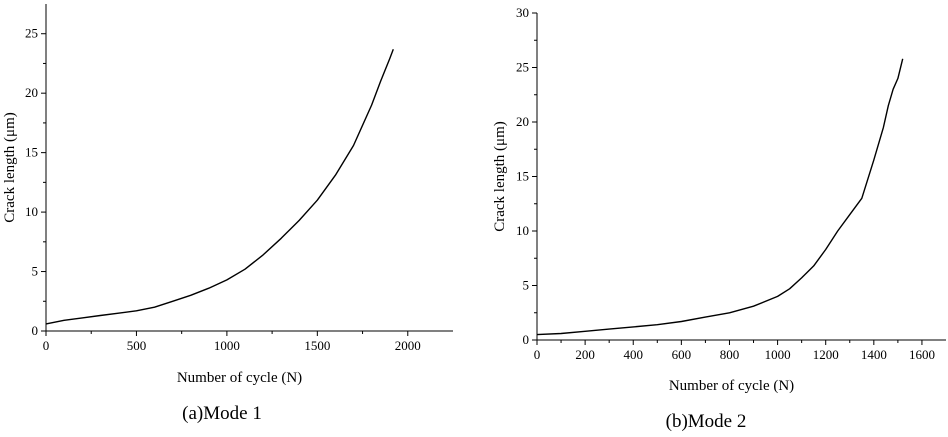  What do you see at coordinates (874, 354) in the screenshot?
I see `x-tick-label: 1400` at bounding box center [874, 354].